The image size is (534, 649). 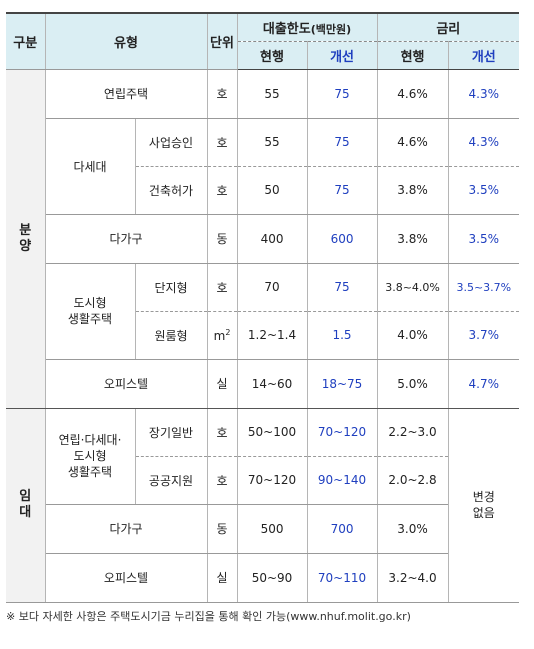 I want to click on group-line: 연립·다세대·, so click(x=90, y=440).